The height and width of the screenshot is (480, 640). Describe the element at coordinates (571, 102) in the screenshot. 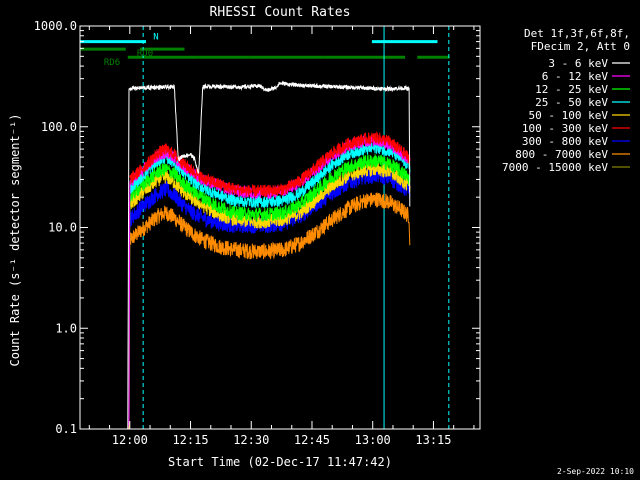

I see `legend-label: 25 - 50 keV` at that location.